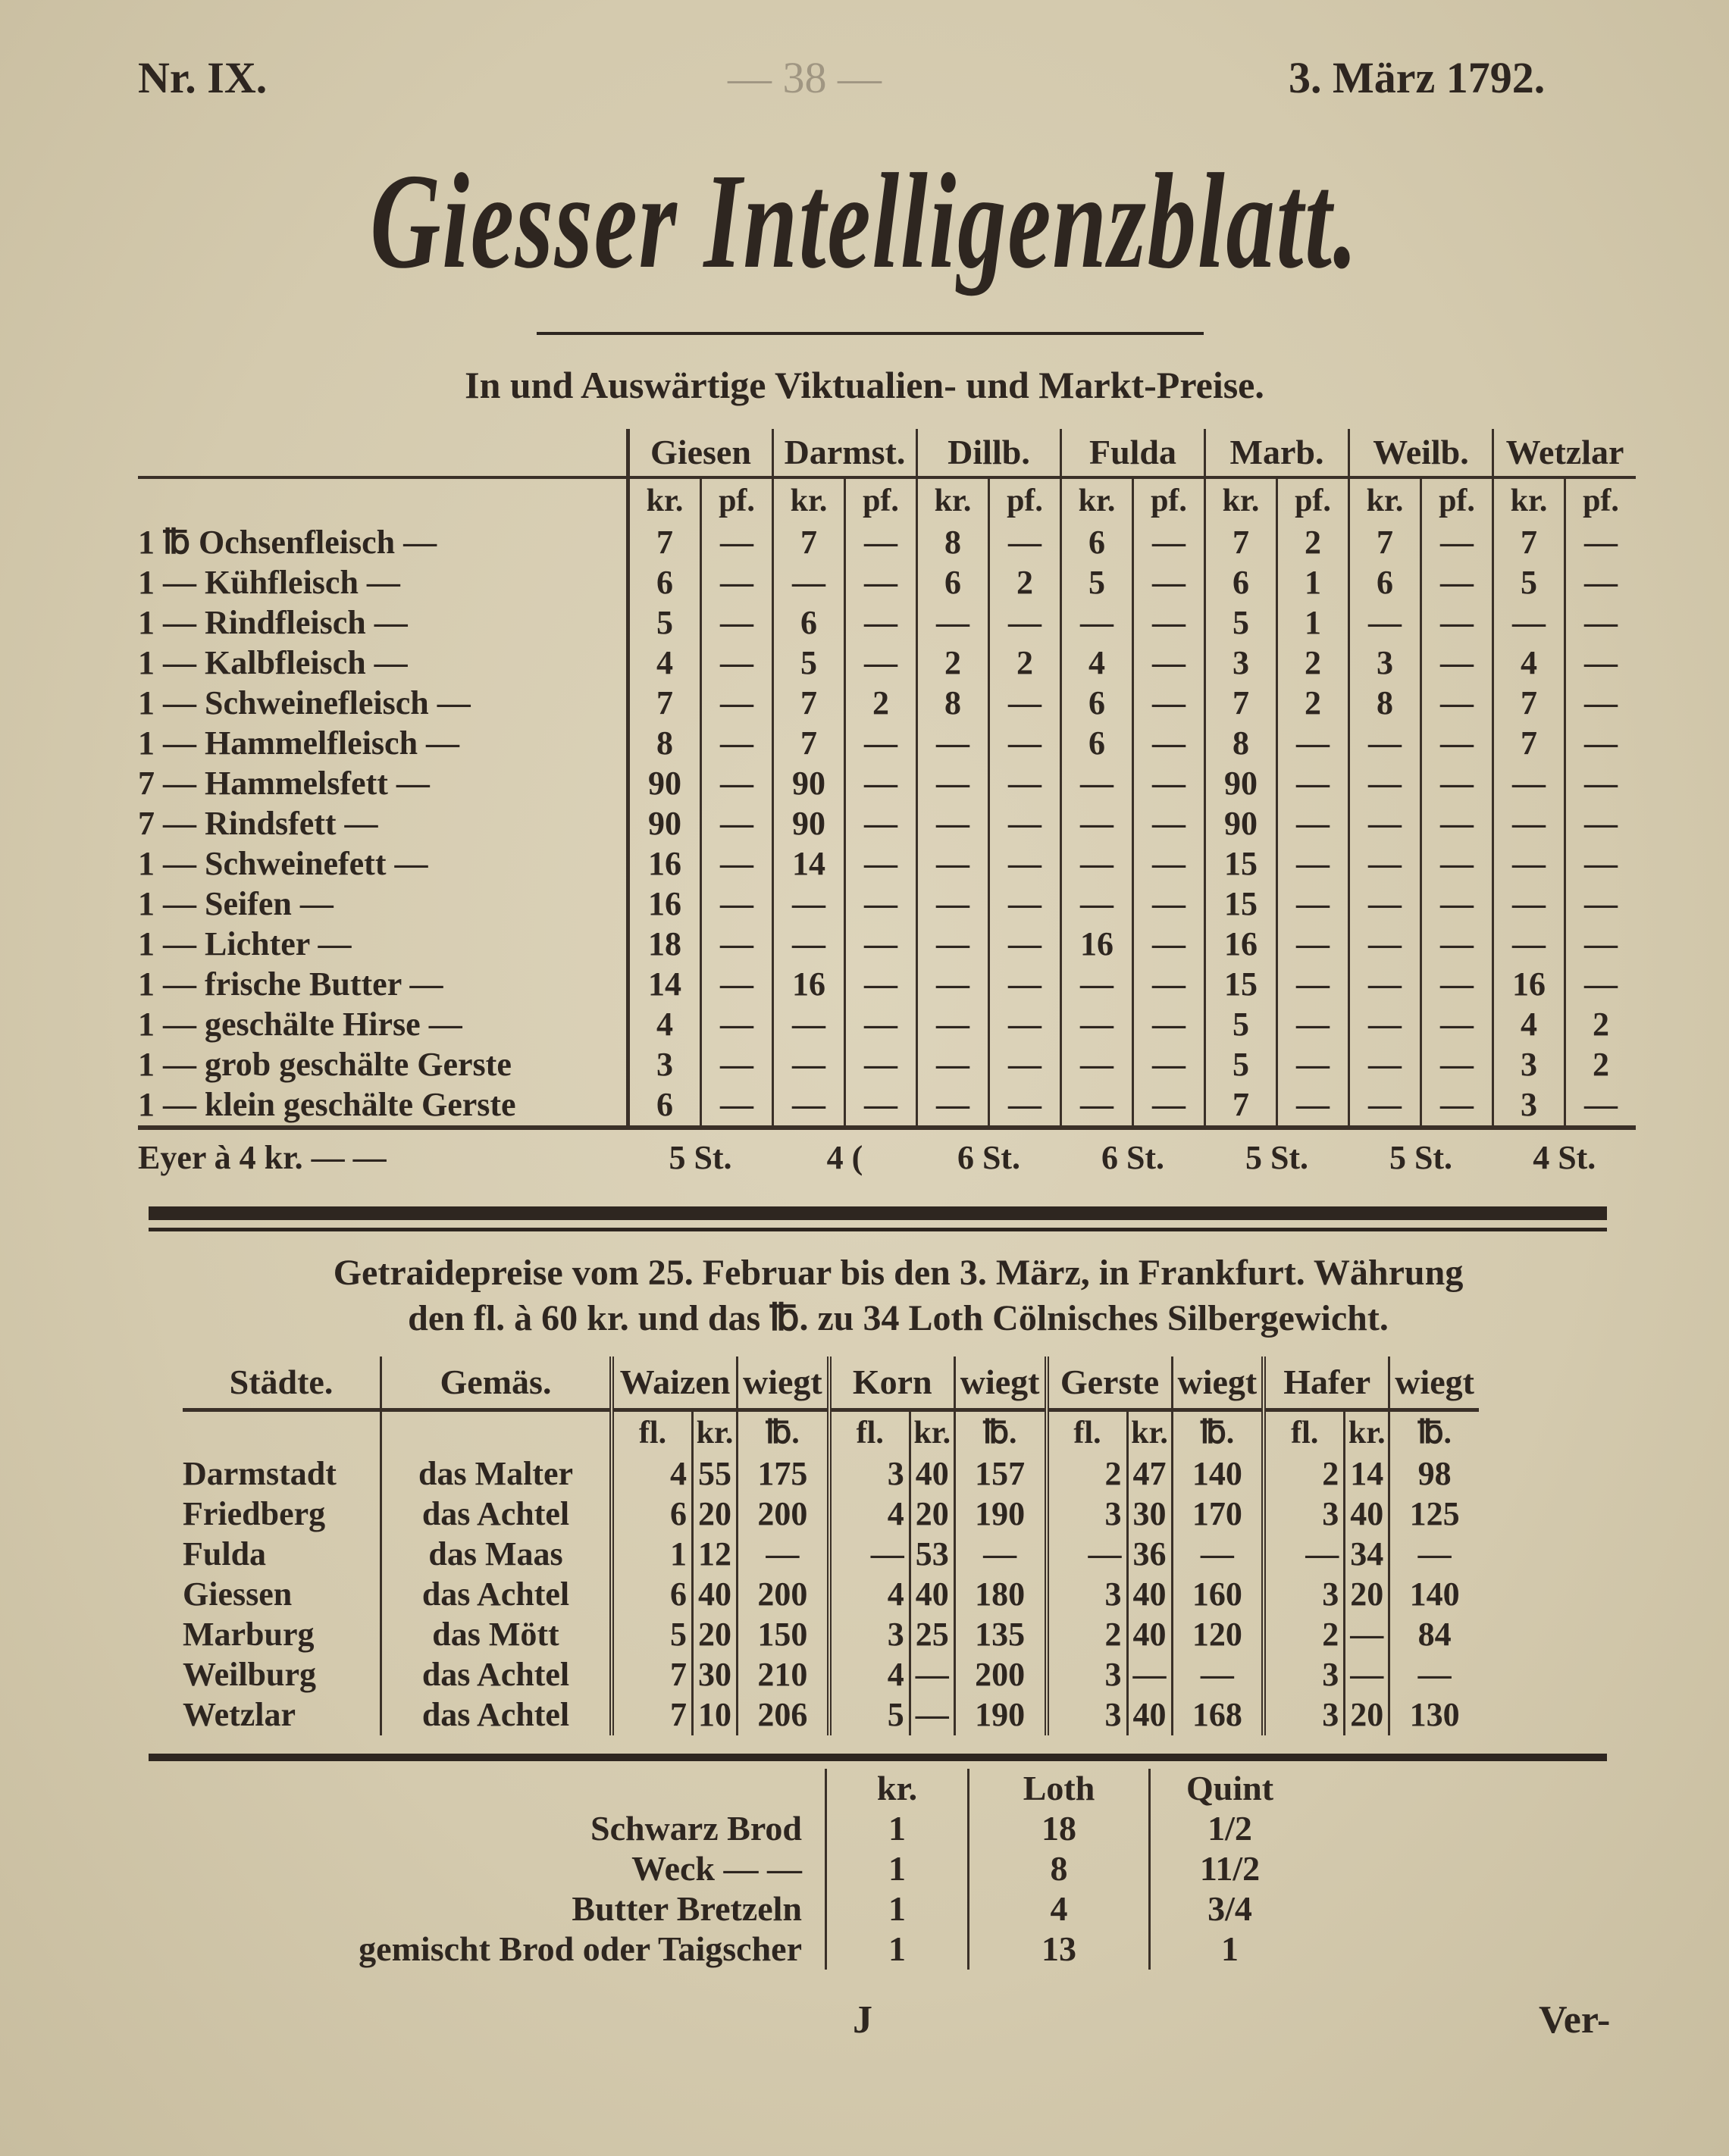  What do you see at coordinates (496, 1384) in the screenshot?
I see `column-header: Gemäs.` at bounding box center [496, 1384].